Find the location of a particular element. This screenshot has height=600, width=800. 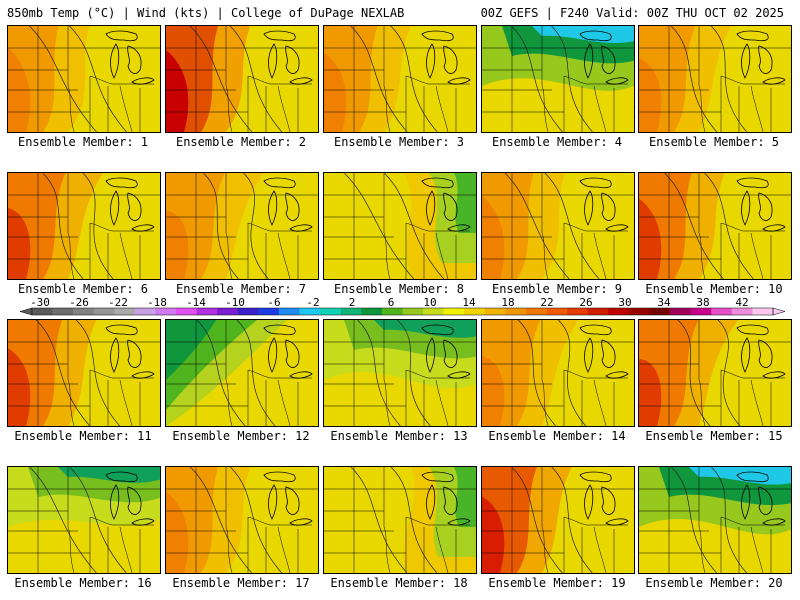

colorbar-tick-label: -10 is located at coordinates (235, 303).